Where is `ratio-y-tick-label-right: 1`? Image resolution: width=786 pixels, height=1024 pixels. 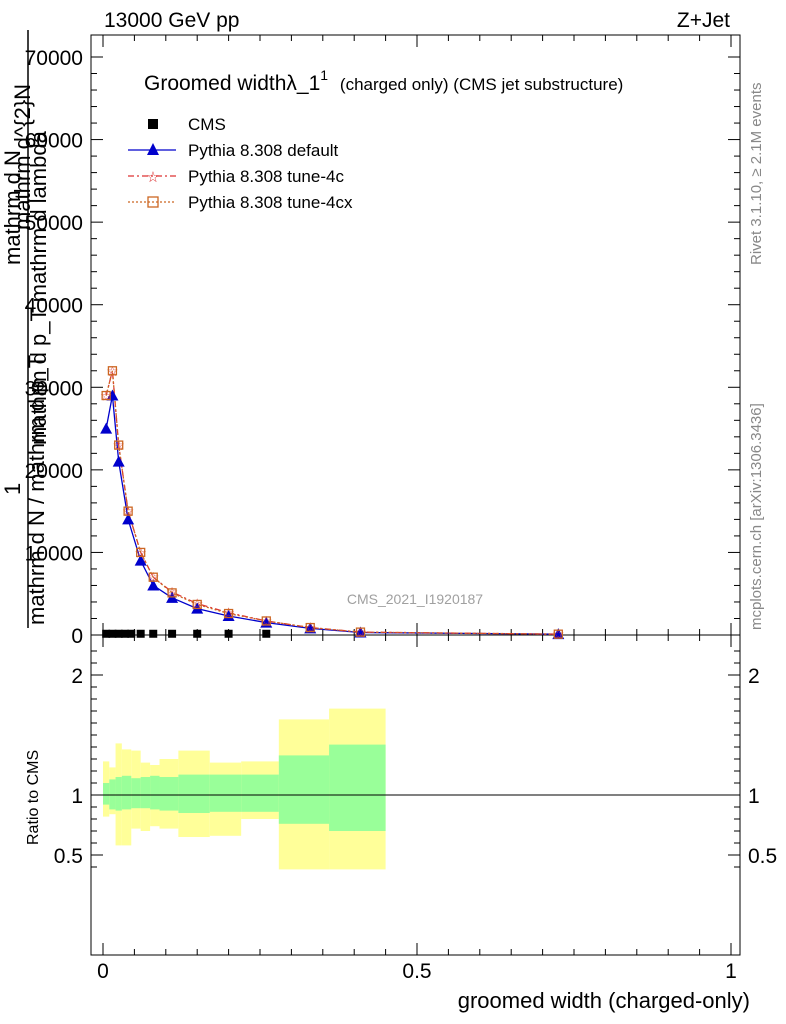
ratio-y-tick-label-right: 1 is located at coordinates (754, 796).